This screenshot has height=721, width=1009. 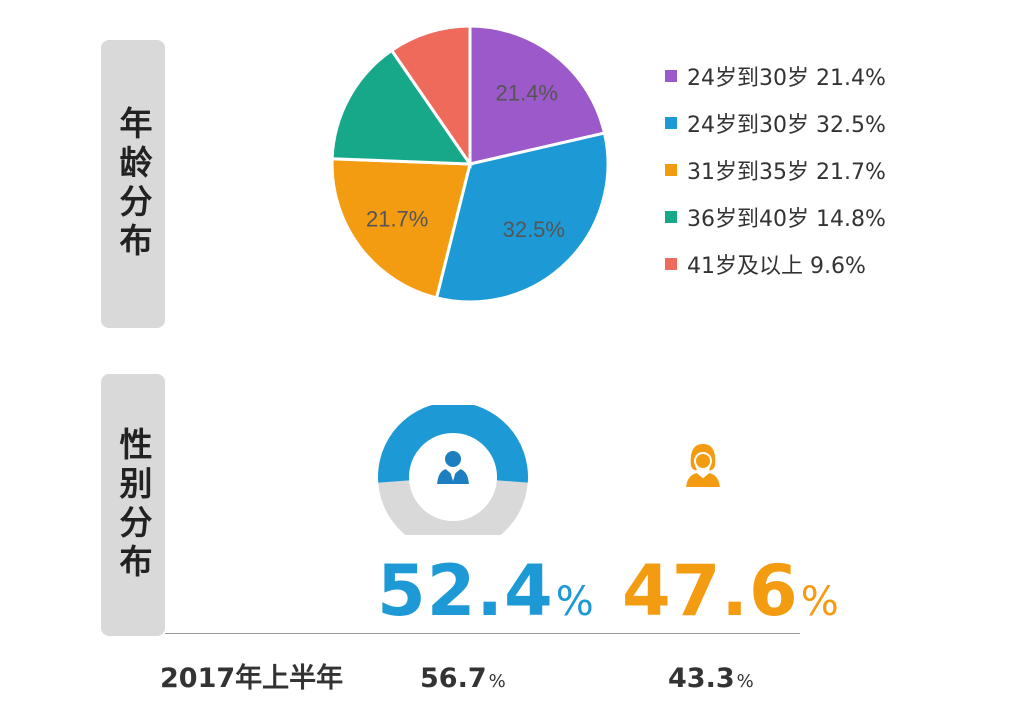 What do you see at coordinates (482, 633) in the screenshot?
I see `divider` at bounding box center [482, 633].